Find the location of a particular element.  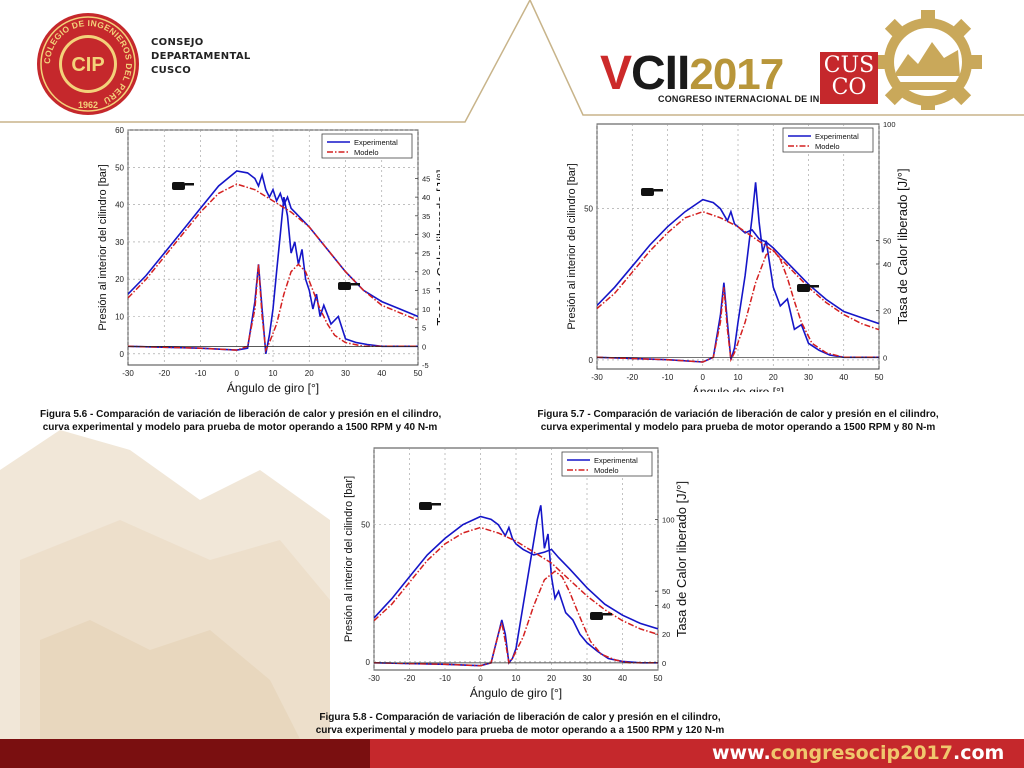

y-tick-label: 20 is located at coordinates (119, 279).